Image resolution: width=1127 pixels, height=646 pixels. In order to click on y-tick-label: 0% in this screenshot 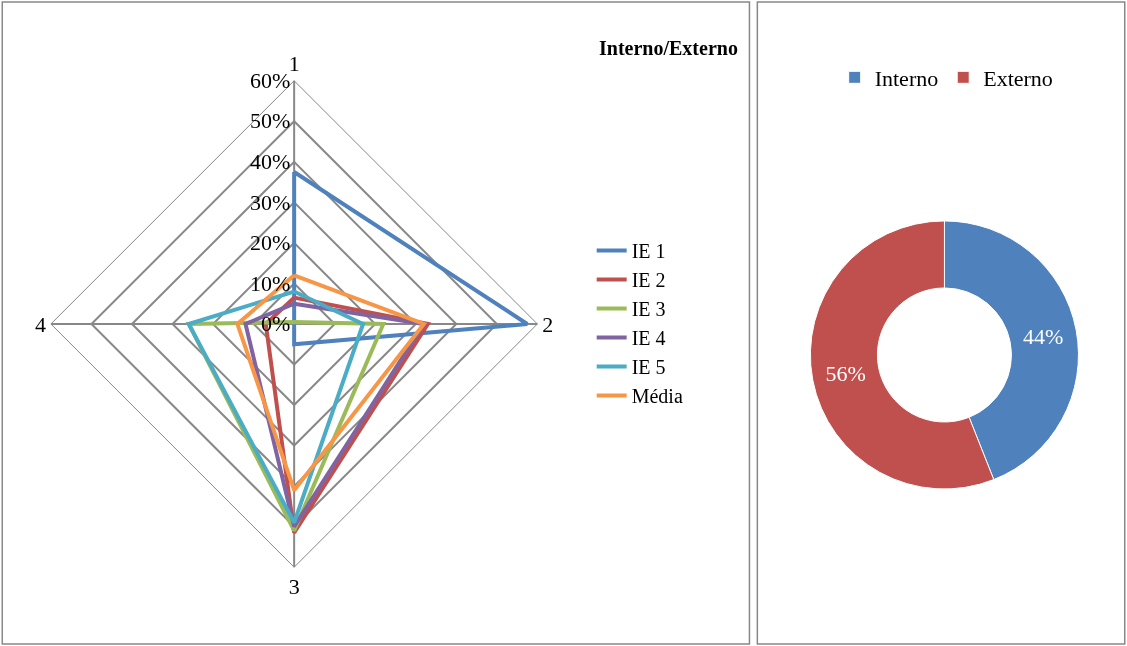, I will do `click(276, 324)`.